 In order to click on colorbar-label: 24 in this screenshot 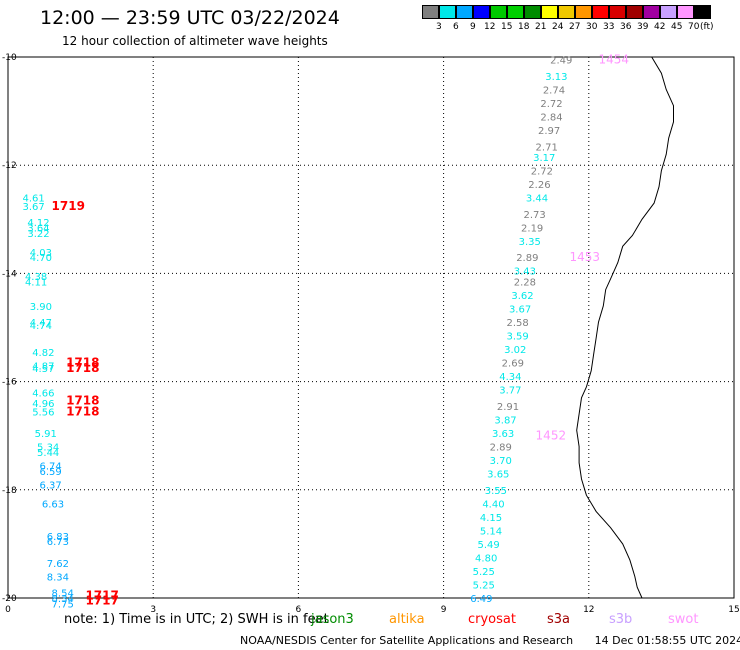, I will do `click(558, 27)`.